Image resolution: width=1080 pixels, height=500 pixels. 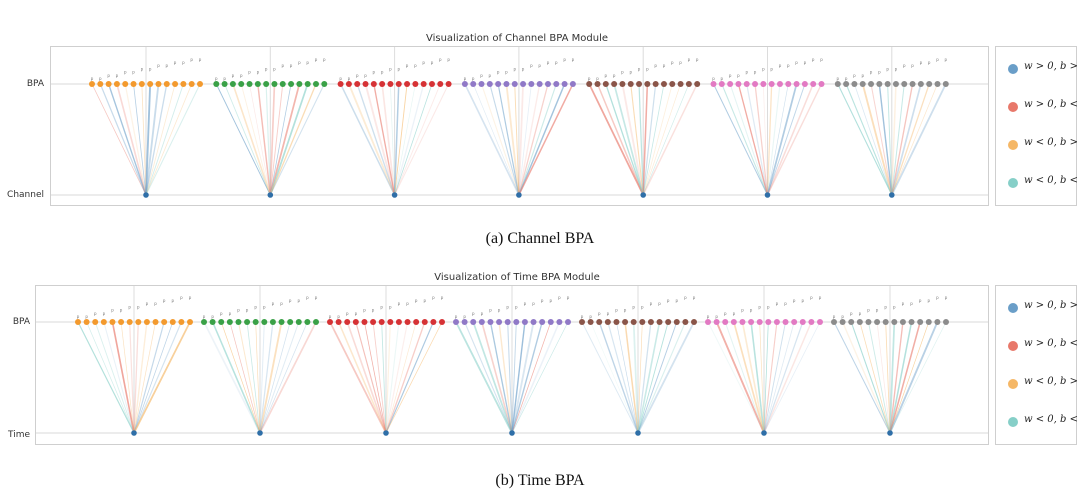 What do you see at coordinates (1038, 109) in the screenshot?
I see `legend-item: w > 0, b < 0` at bounding box center [1038, 109].